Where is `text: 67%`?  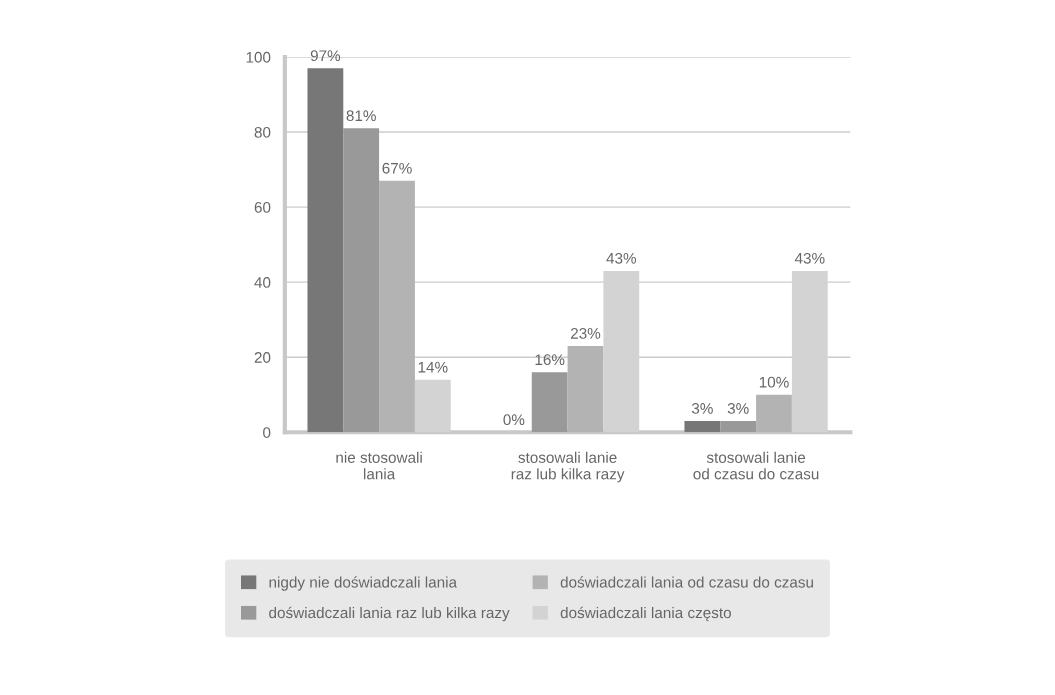
text: 67% is located at coordinates (397, 168).